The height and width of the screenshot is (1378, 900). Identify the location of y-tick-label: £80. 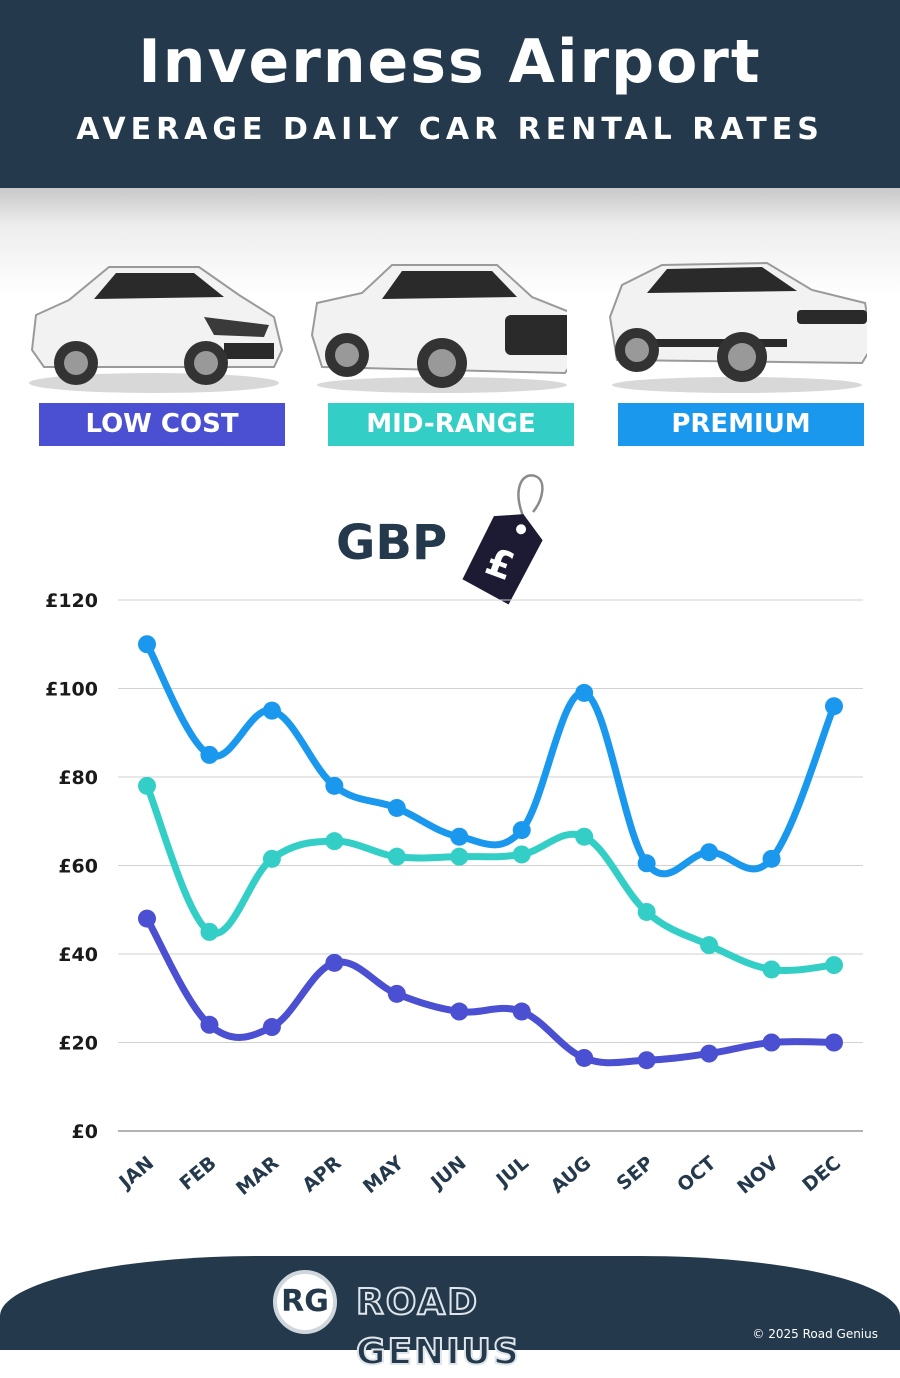
(78, 778).